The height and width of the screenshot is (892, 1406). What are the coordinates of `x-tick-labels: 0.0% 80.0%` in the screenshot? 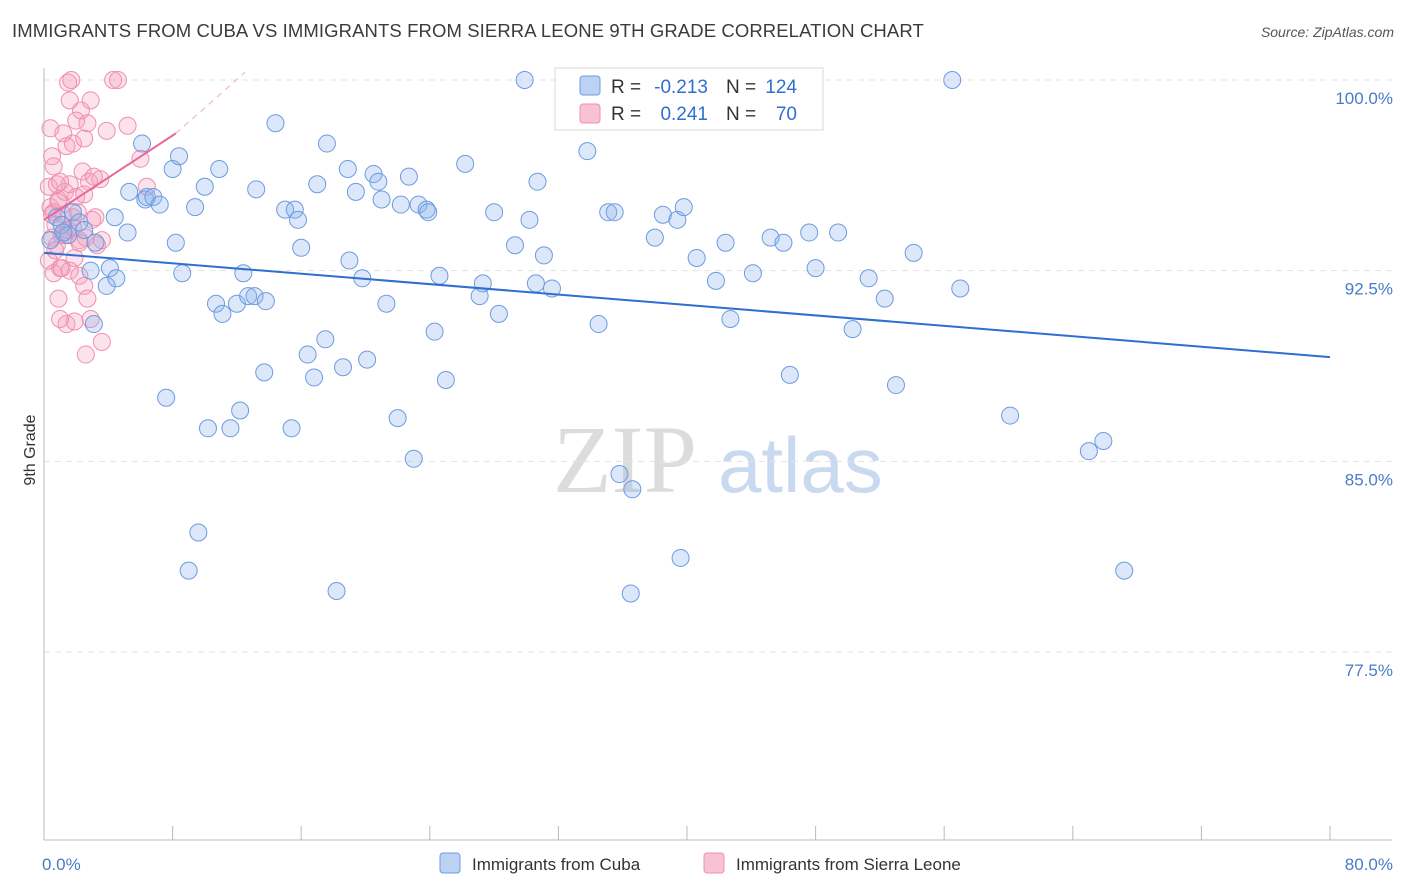 It's located at (717, 864).